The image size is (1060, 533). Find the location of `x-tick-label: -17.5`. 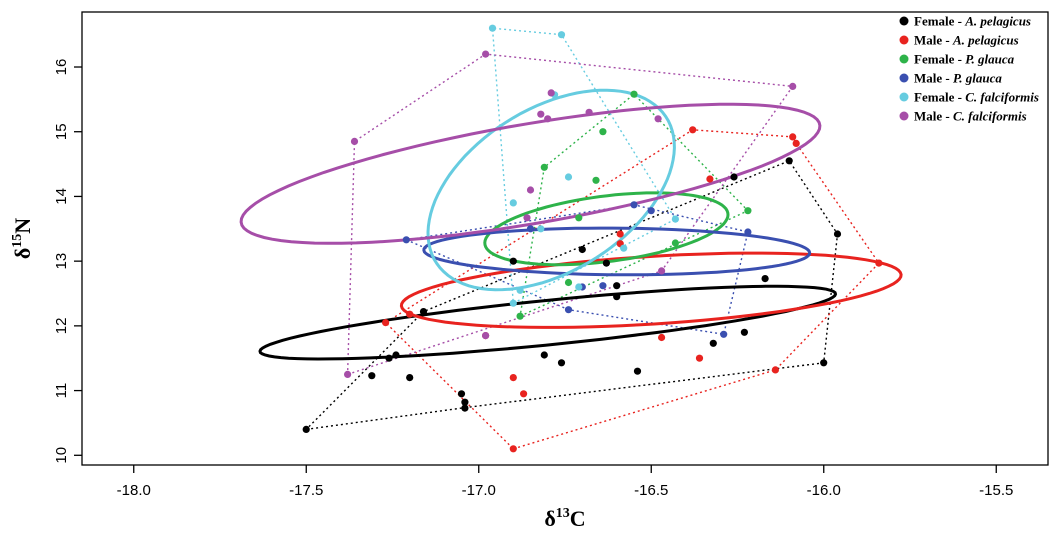

x-tick-label: -17.5 is located at coordinates (306, 490).